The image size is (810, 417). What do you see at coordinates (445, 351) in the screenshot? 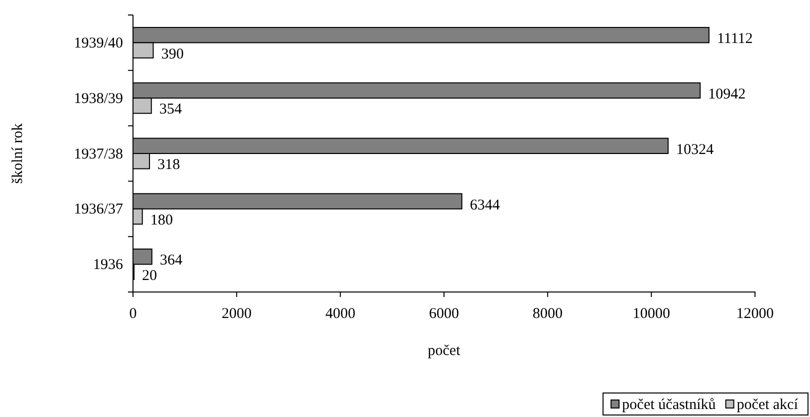
I see `x-axis-title: počet` at bounding box center [445, 351].